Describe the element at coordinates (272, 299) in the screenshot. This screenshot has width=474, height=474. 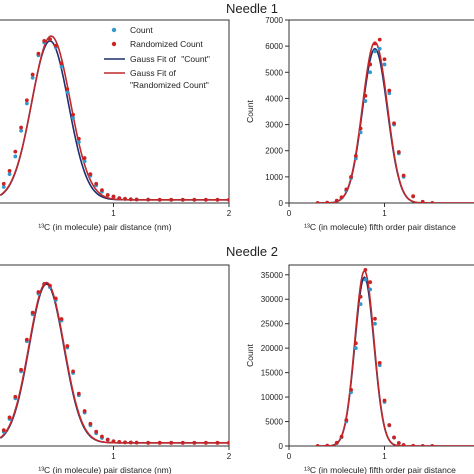
I see `y-tick-label: 30000` at that location.